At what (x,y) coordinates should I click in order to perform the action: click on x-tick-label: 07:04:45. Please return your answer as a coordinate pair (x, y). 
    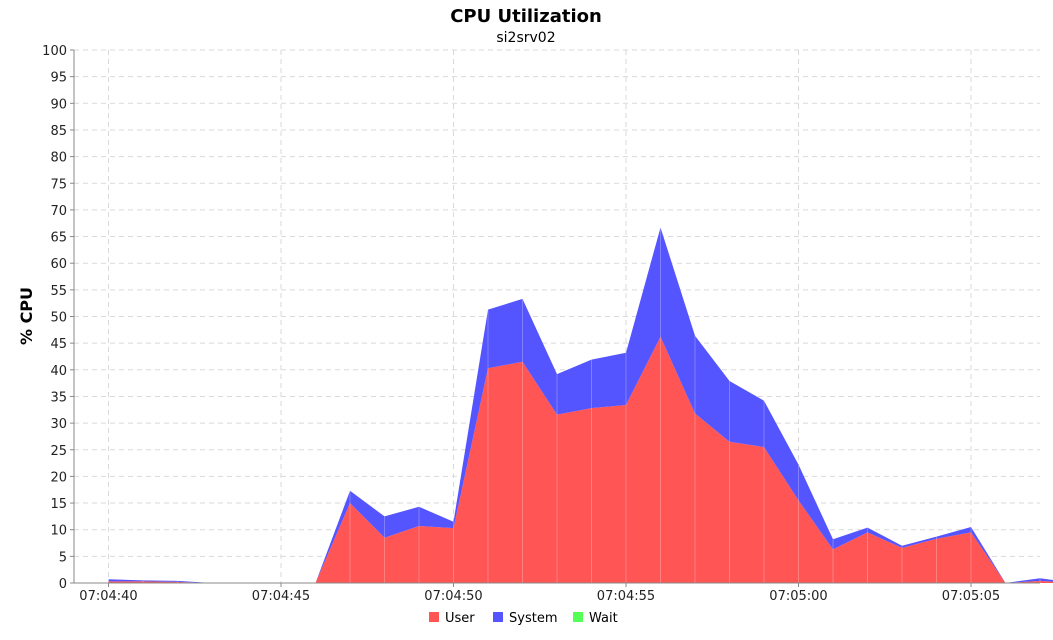
    Looking at the image, I should click on (281, 596).